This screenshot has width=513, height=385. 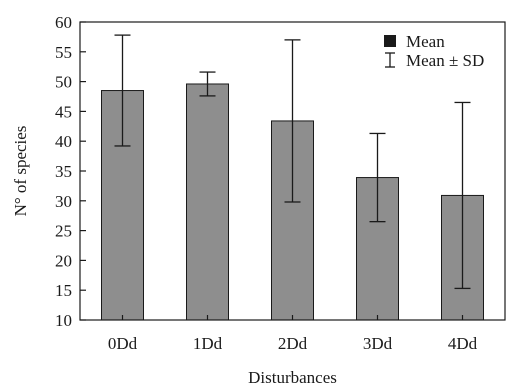 What do you see at coordinates (63, 290) in the screenshot?
I see `y-tick-label: 15` at bounding box center [63, 290].